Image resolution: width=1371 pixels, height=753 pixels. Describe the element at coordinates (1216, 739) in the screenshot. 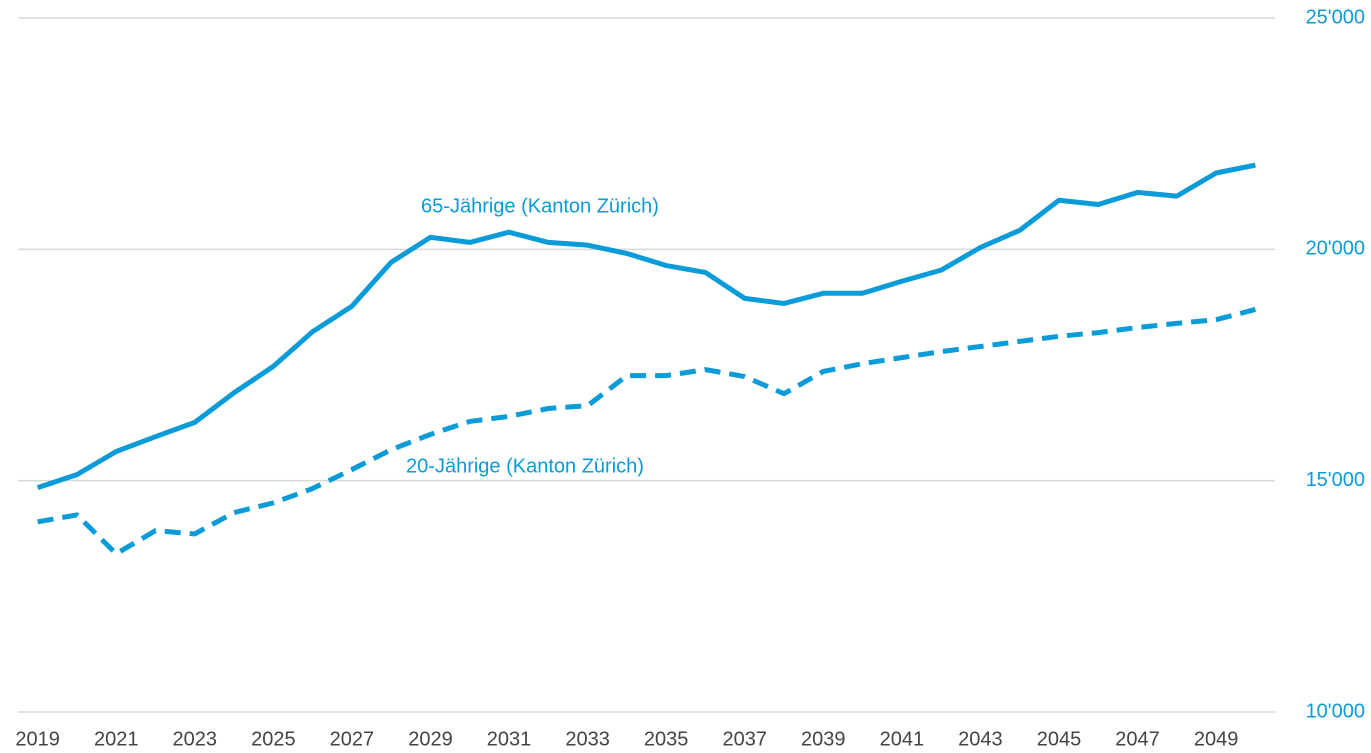

I see `x-tick-label: 2049` at that location.